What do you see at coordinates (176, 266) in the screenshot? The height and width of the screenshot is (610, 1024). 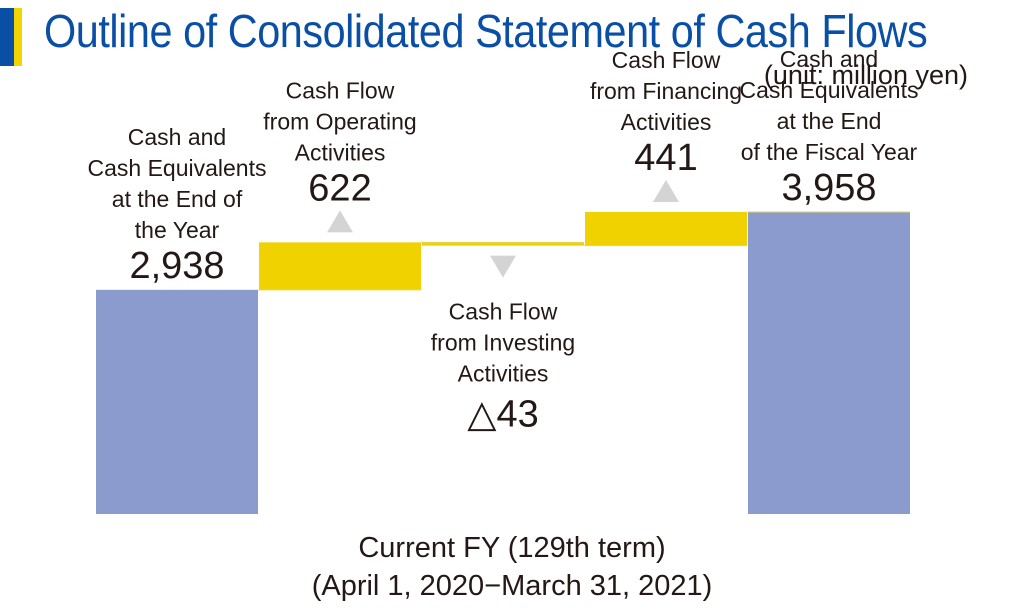 I see `bar-value-label: 2,938` at bounding box center [176, 266].